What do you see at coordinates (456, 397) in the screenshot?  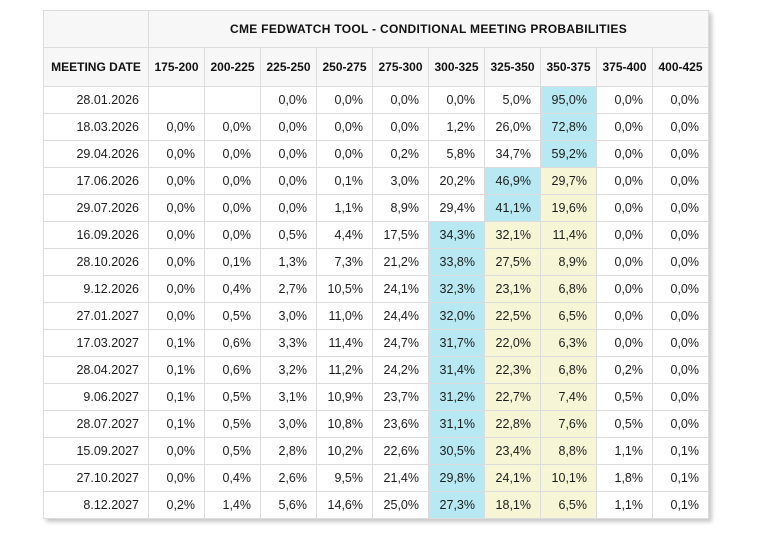 I see `probability-cell: 31,2%` at bounding box center [456, 397].